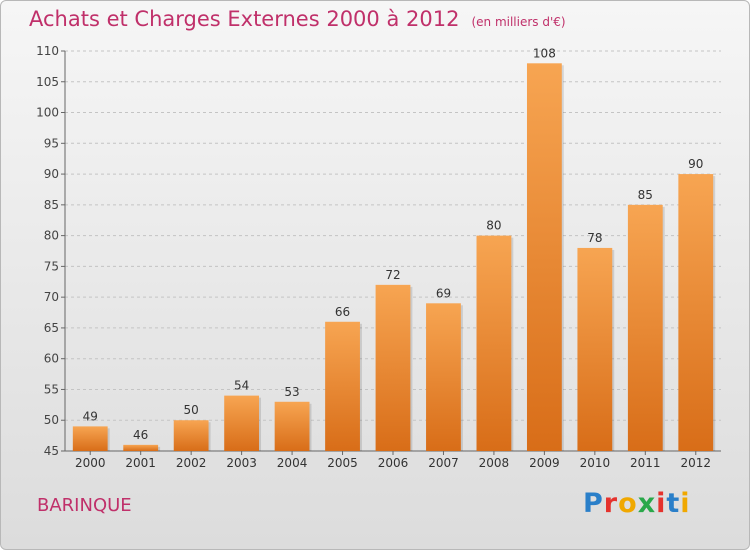 This screenshot has width=750, height=550. What do you see at coordinates (90, 438) in the screenshot?
I see `bar-2000` at bounding box center [90, 438].